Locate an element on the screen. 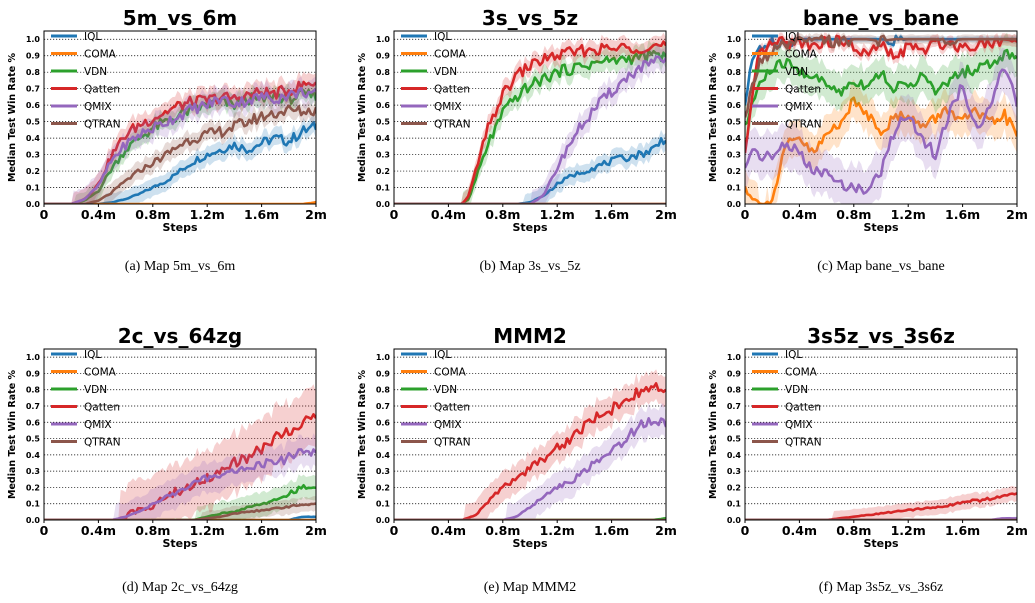 The image size is (1035, 603). series-line-coma is located at coordinates (881, 150).